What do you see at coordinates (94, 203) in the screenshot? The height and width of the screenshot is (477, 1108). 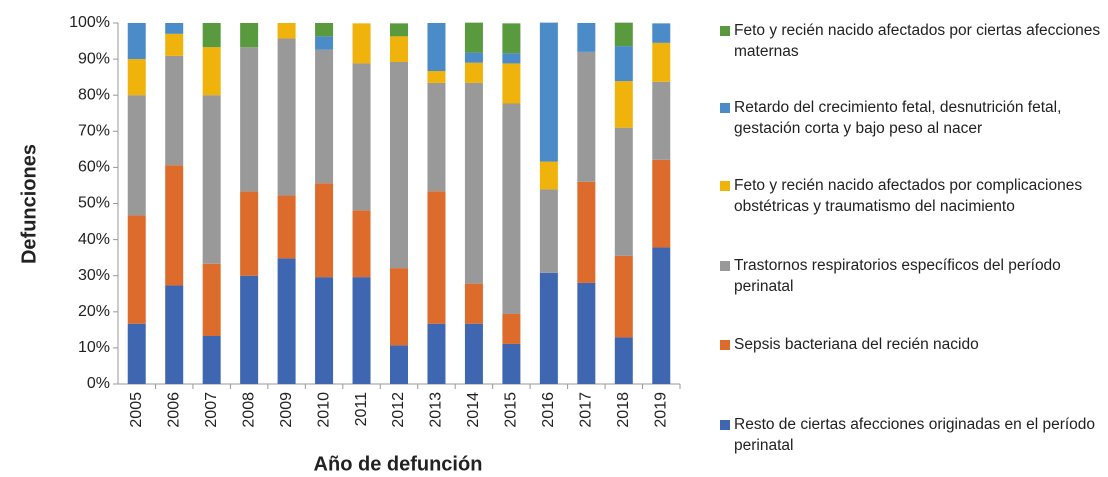 I see `y-tick-label: 50%` at bounding box center [94, 203].